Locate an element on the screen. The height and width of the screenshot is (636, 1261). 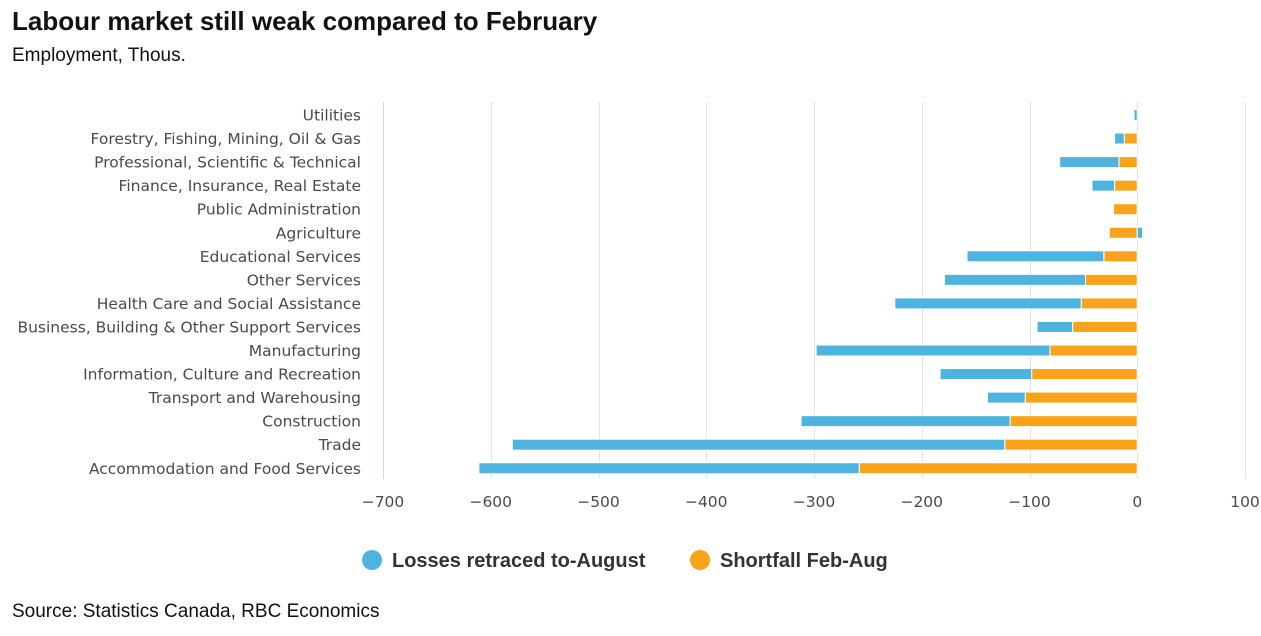
category-label: Finance, Insurance, Real Estate is located at coordinates (240, 186).